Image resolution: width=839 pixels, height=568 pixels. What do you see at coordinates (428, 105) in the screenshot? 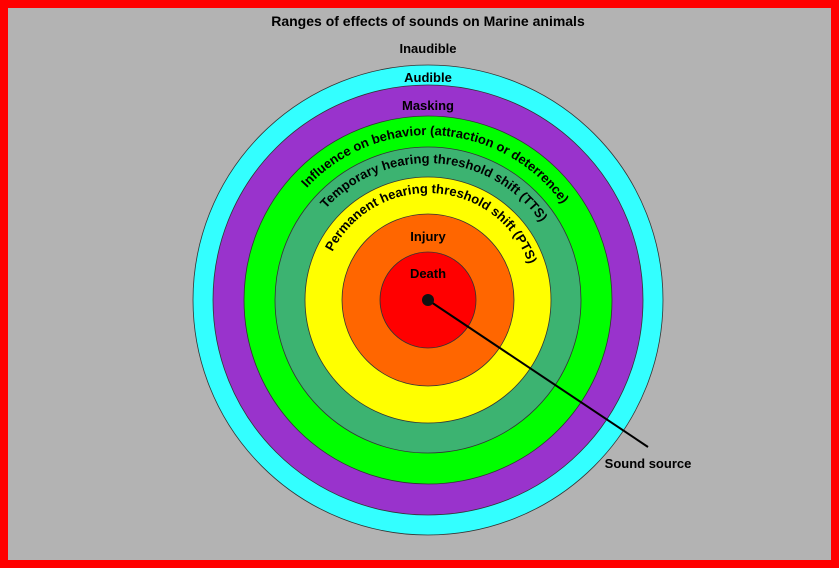
I see `zone-label: Masking` at bounding box center [428, 105].